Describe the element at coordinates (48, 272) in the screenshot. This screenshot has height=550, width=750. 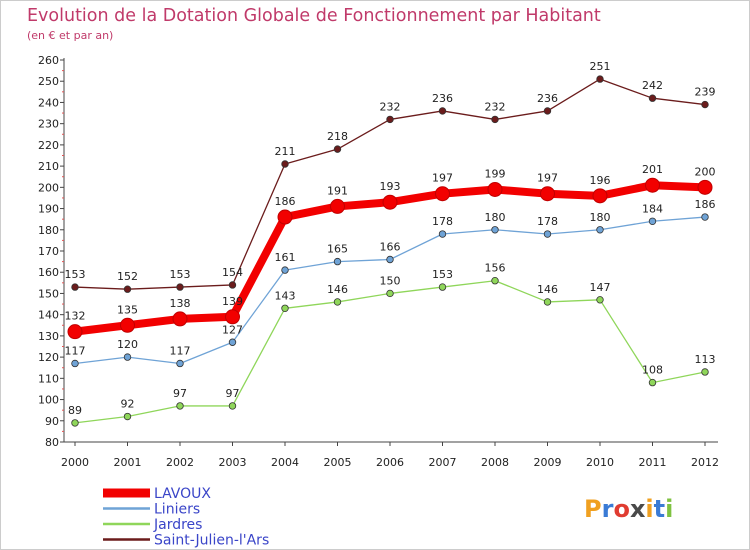
I see `y-tick-label: 160` at that location.